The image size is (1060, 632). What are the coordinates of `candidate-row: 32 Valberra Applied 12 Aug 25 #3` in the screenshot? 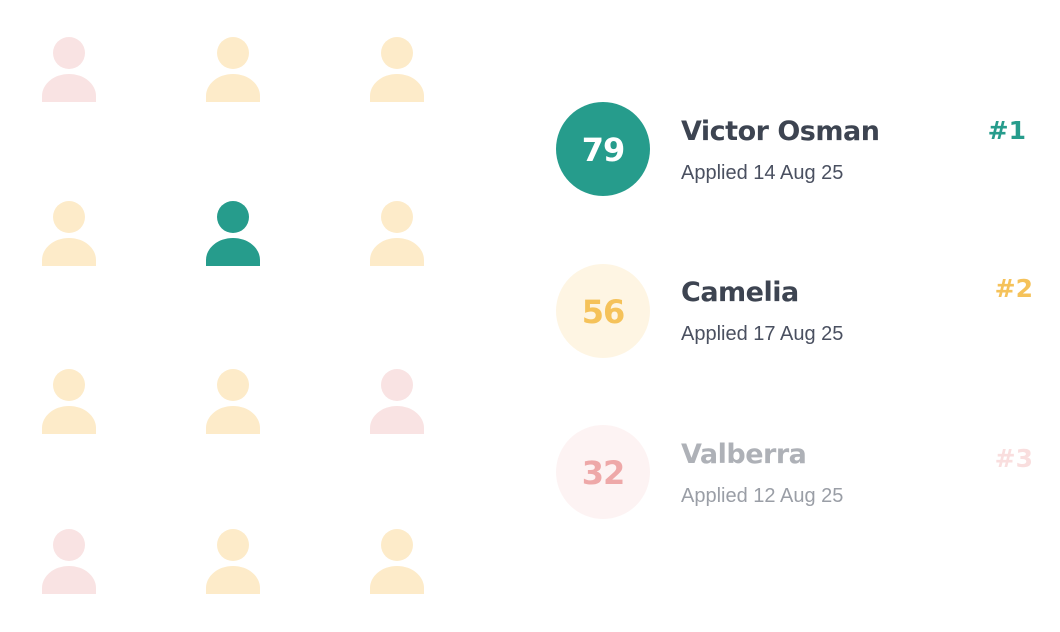 It's located at (794, 472).